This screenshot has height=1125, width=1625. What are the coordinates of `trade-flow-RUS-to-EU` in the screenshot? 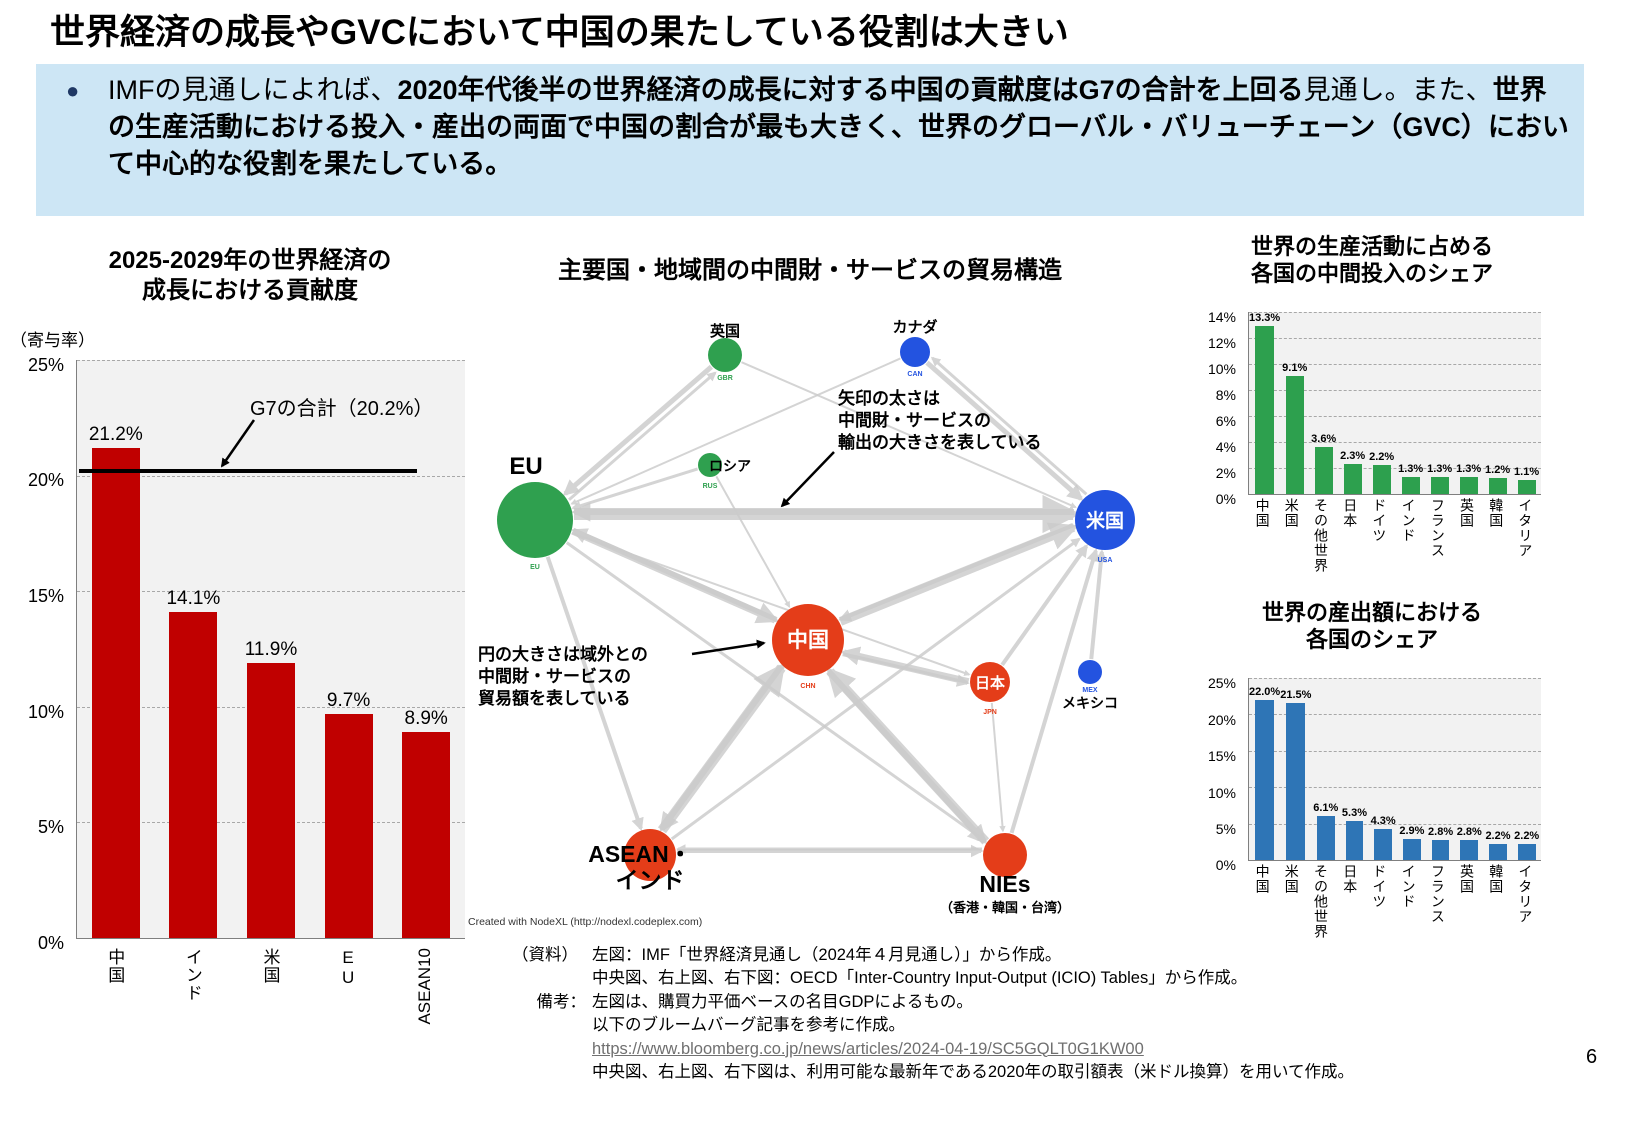 It's located at (635, 489).